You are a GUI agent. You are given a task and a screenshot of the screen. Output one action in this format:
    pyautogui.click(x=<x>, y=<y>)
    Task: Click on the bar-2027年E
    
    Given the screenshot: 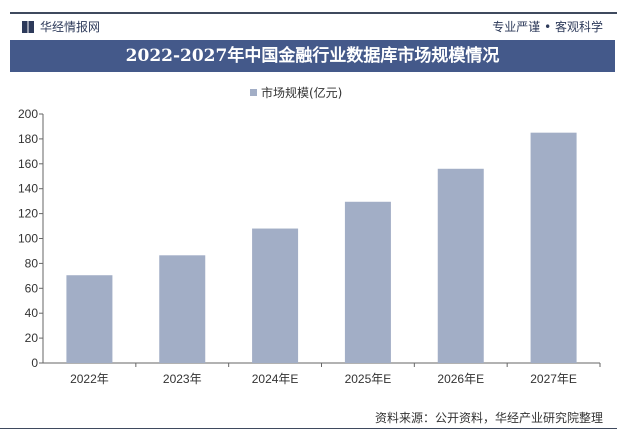 What is the action you would take?
    pyautogui.click(x=553, y=247)
    